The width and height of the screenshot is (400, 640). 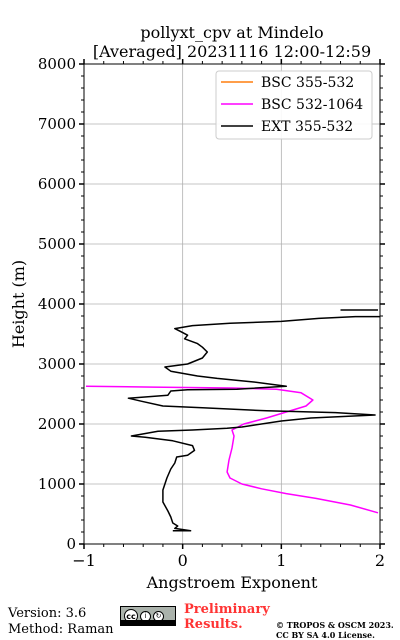 What do you see at coordinates (232, 582) in the screenshot?
I see `x-axis-label: Angstroem Exponent` at bounding box center [232, 582].